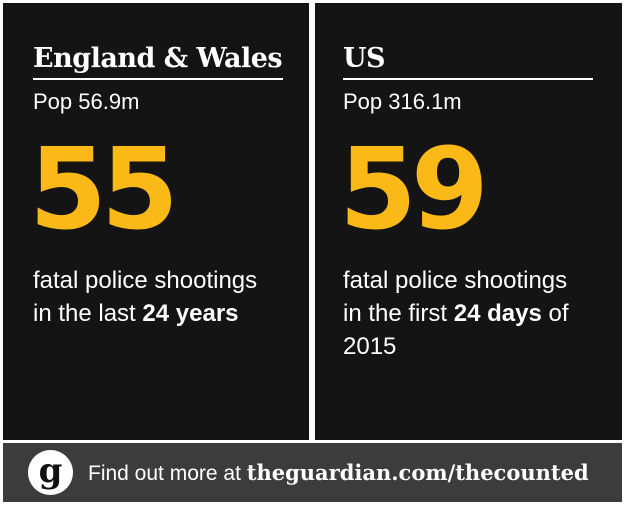 This screenshot has width=625, height=505. I want to click on text: in the last, so click(88, 313).